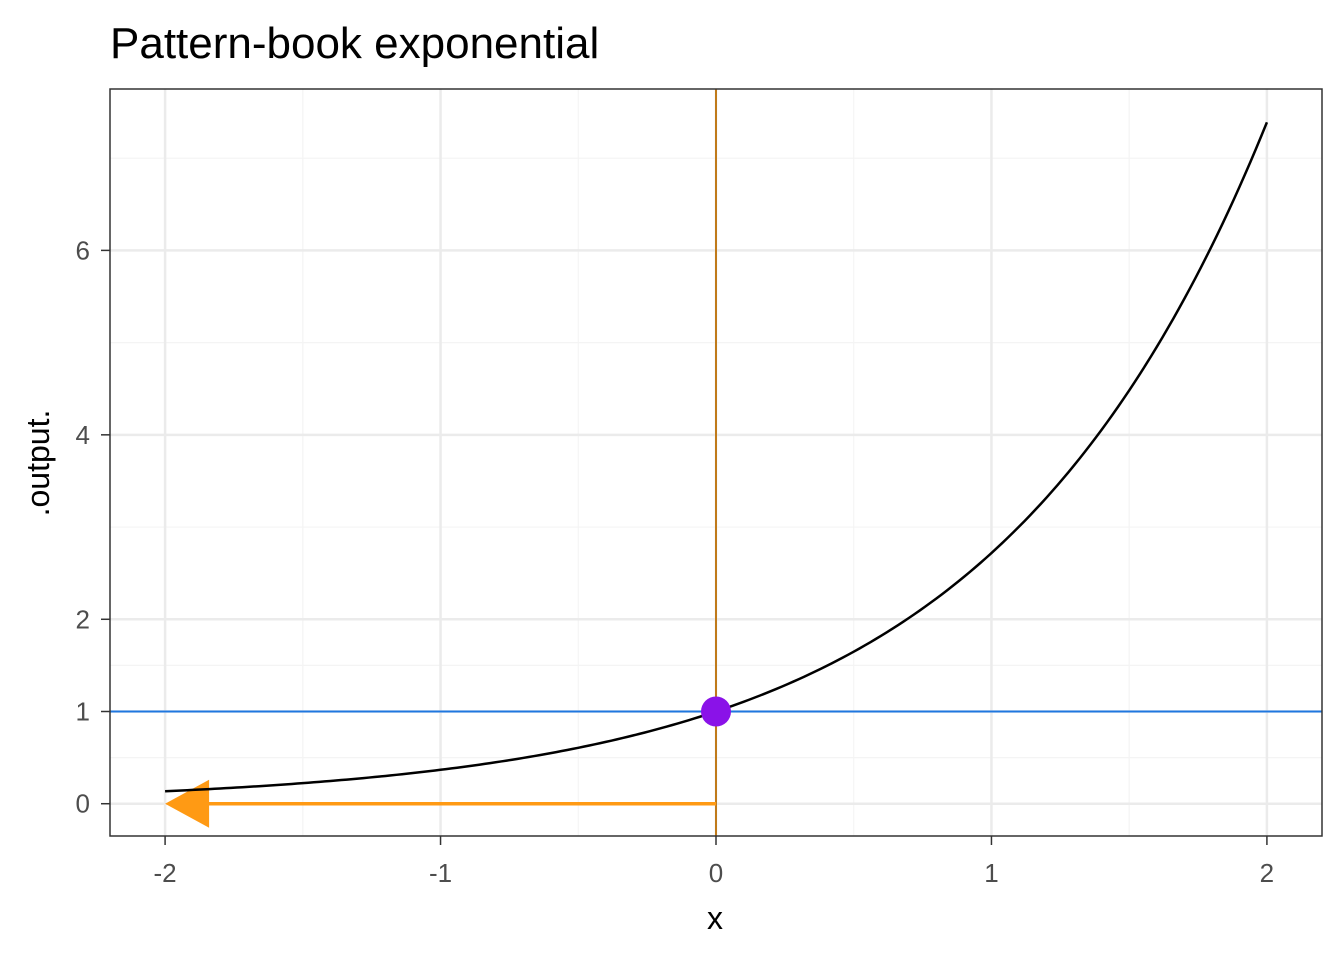 This screenshot has width=1344, height=960. What do you see at coordinates (716, 711) in the screenshot?
I see `reference-point` at bounding box center [716, 711].